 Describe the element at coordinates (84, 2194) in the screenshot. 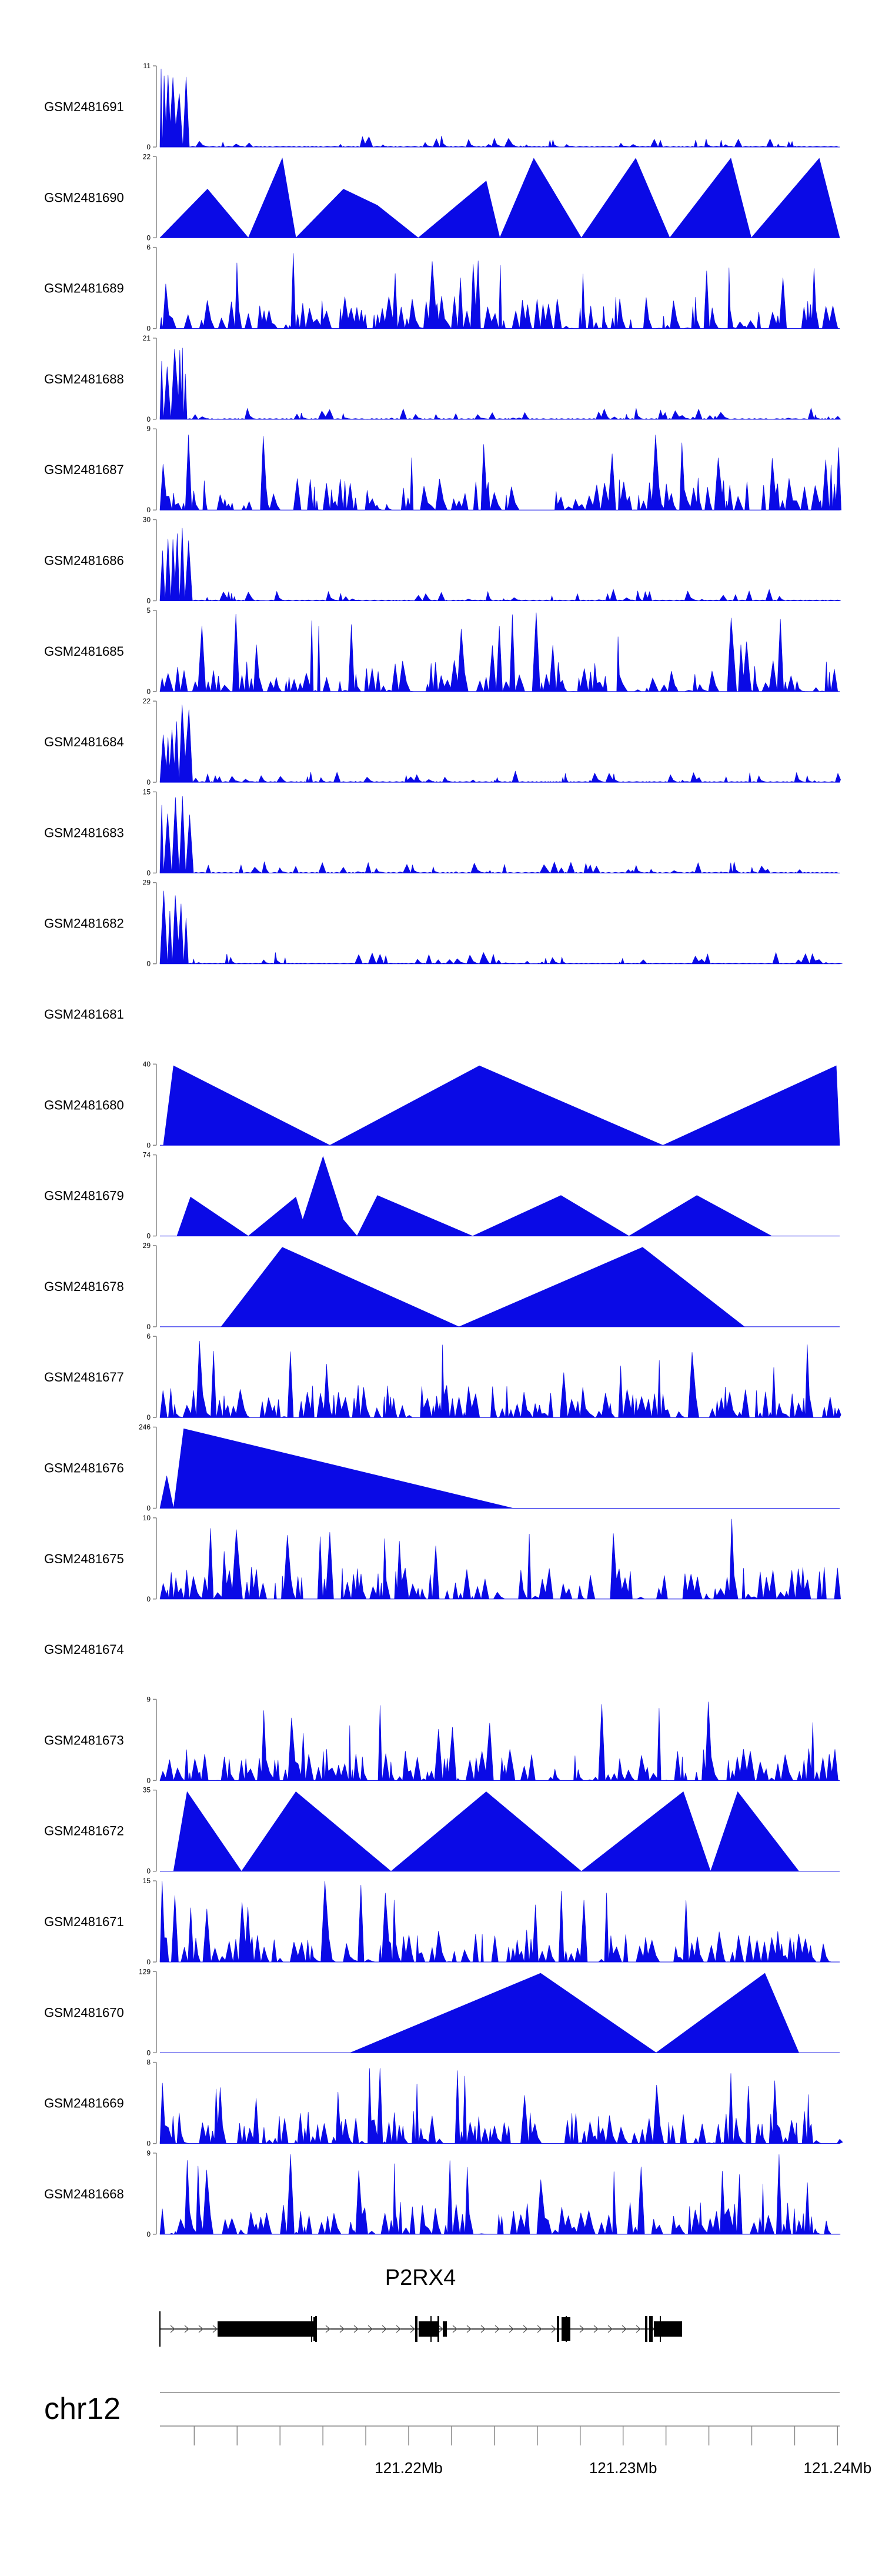

I see `track-label: GSM2481668` at that location.